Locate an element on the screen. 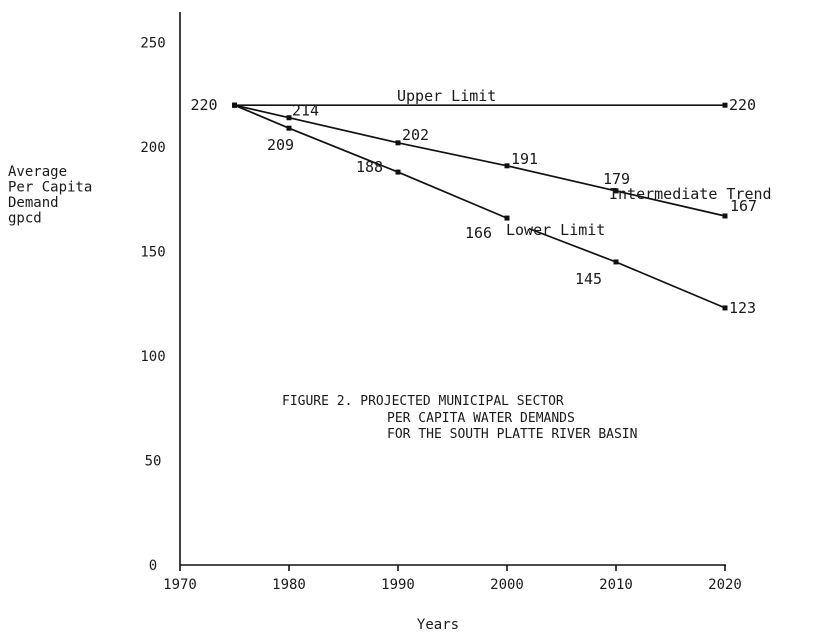  data-point-lower-limit-1990 is located at coordinates (398, 172).